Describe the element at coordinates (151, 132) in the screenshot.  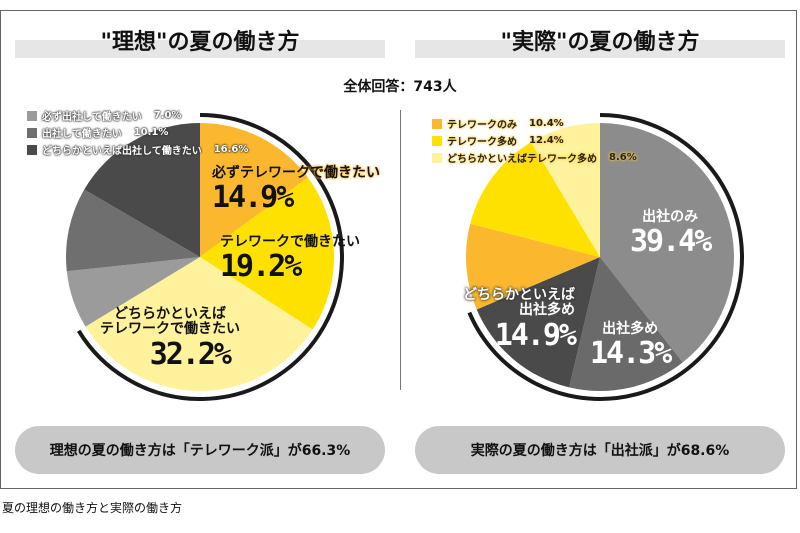
I see `legend-value: 10.1%` at that location.